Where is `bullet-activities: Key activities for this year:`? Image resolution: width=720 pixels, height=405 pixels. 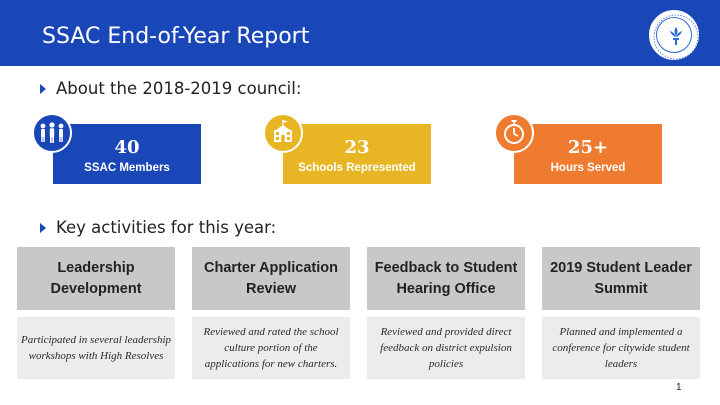 bullet-activities: Key activities for this year: is located at coordinates (158, 227).